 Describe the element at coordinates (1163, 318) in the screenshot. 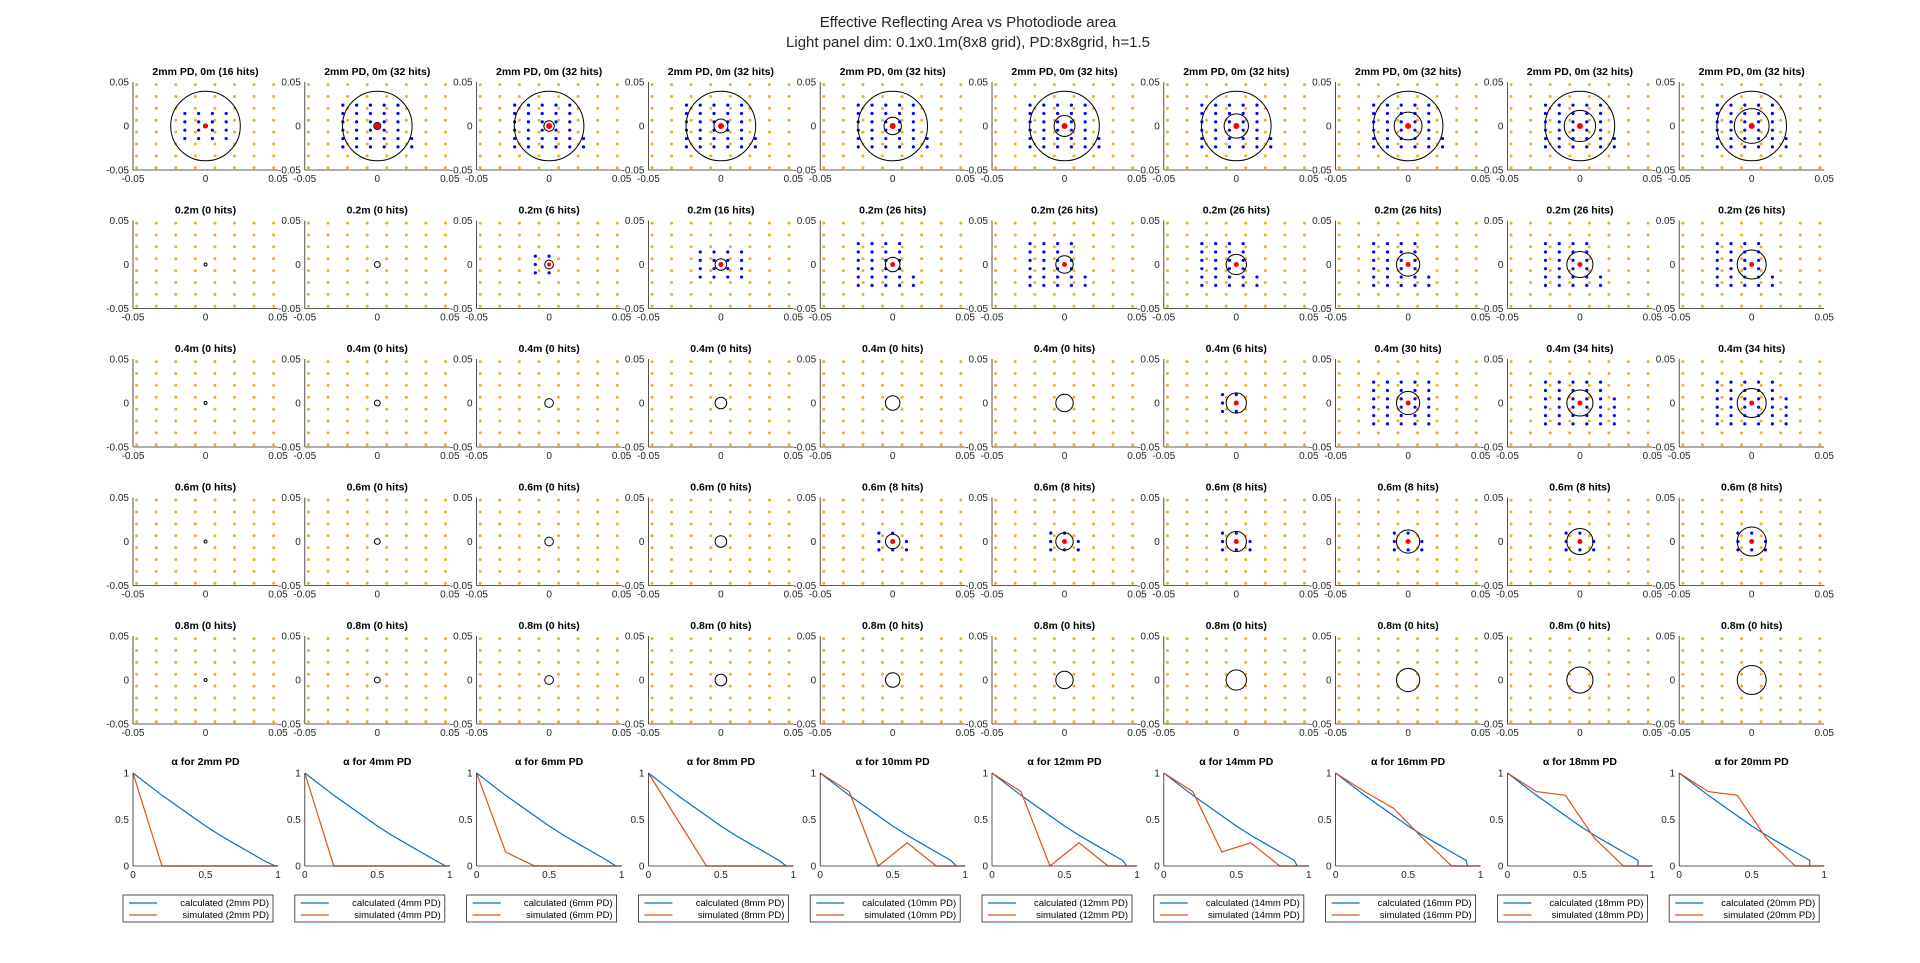

I see `x-tick-label: -0.05` at that location.